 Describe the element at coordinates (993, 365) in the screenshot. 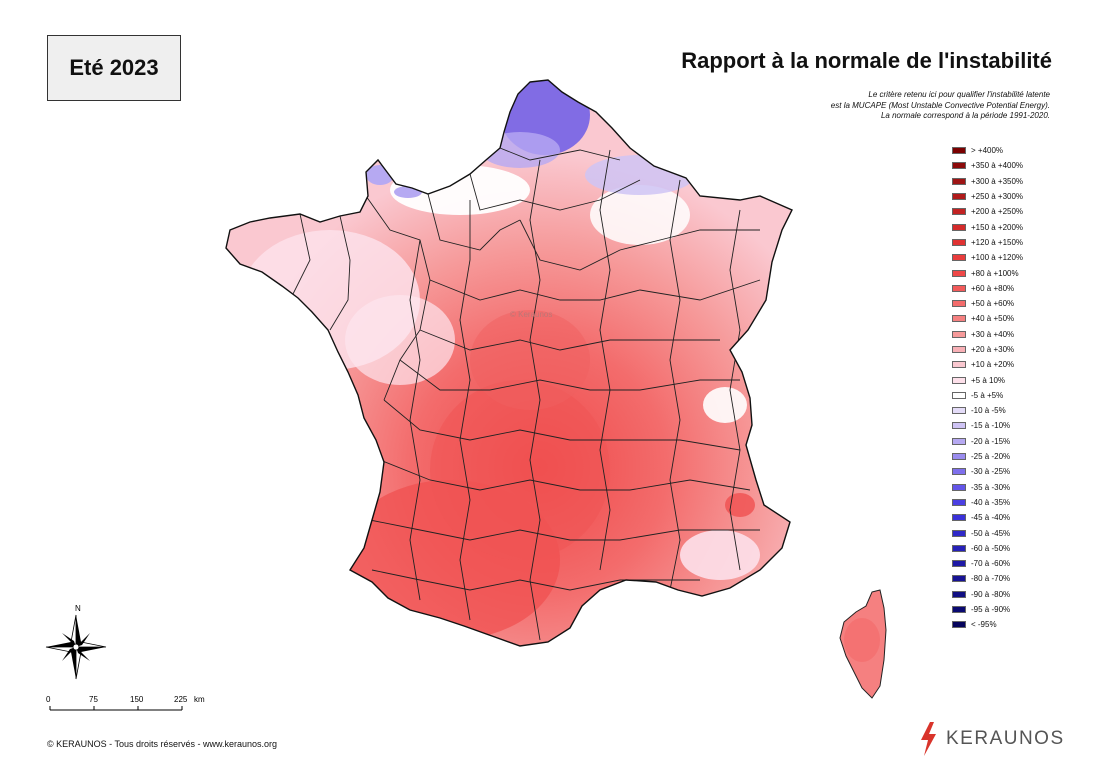

I see `legend-label: +10 à +20%` at that location.